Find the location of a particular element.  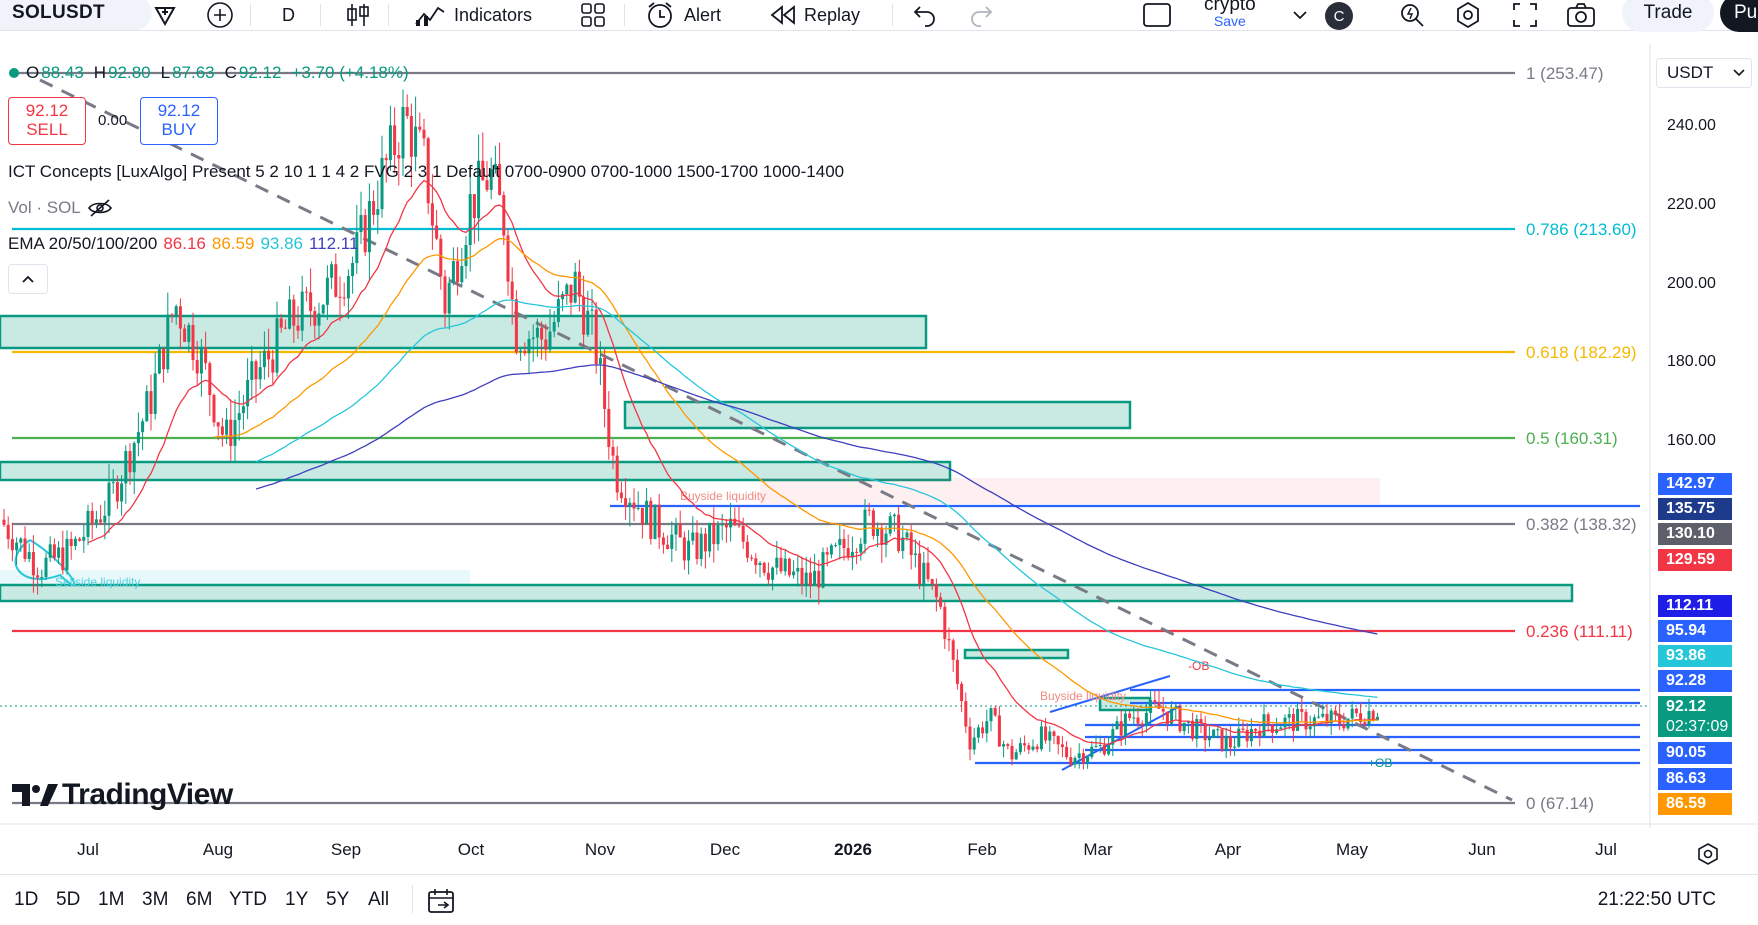

indicator-legend-volume: Vol · SOL is located at coordinates (60, 208).